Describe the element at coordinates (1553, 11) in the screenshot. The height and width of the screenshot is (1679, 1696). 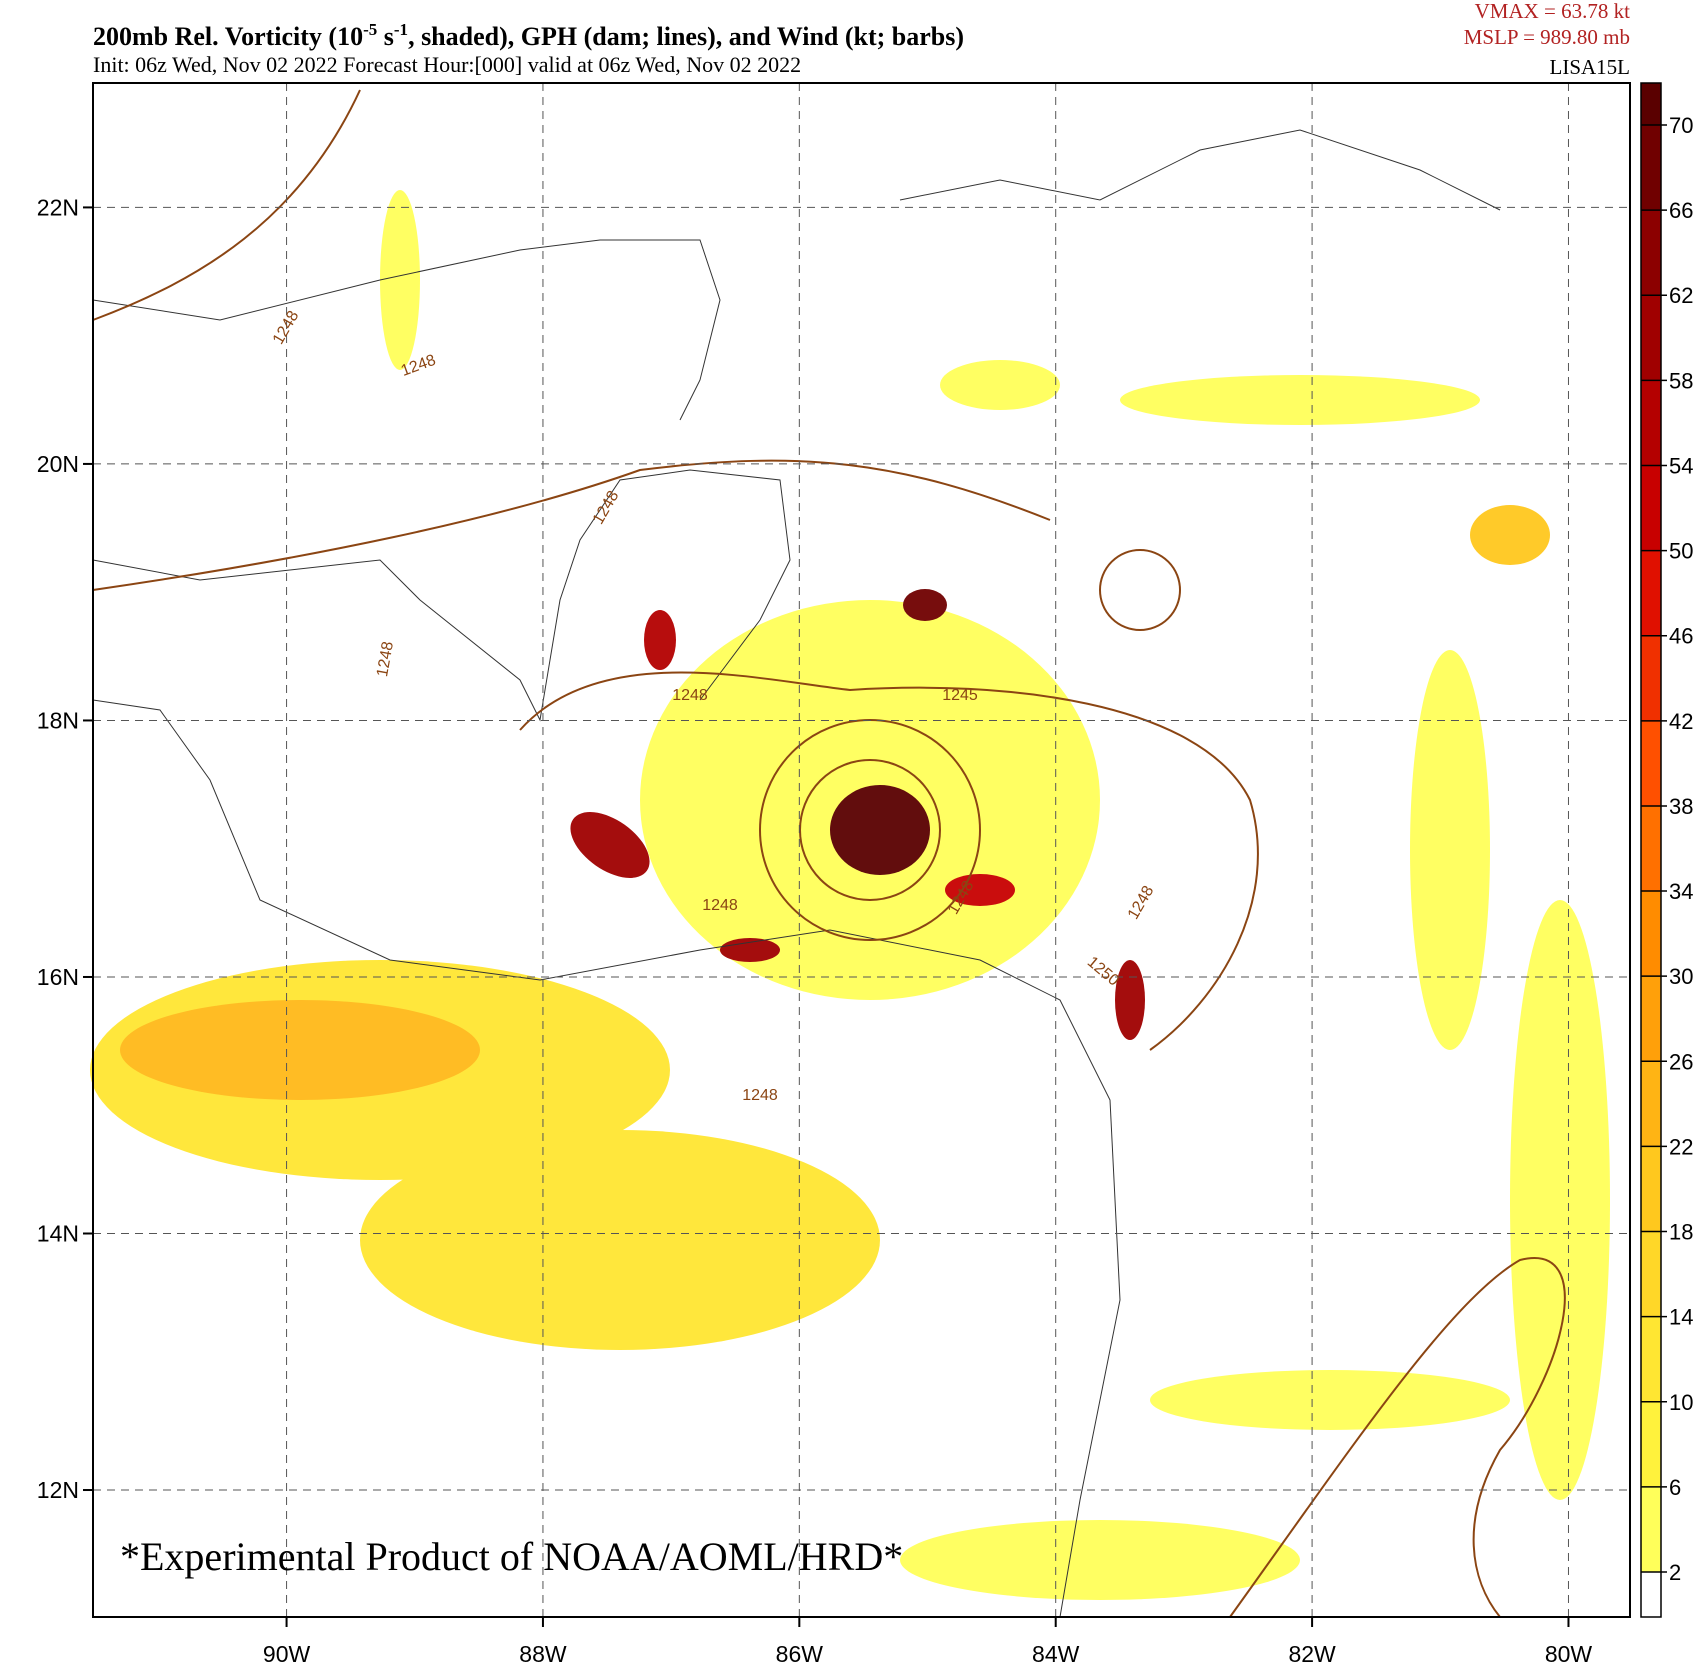
I see `vmax: VMAX = 63.78 kt` at that location.